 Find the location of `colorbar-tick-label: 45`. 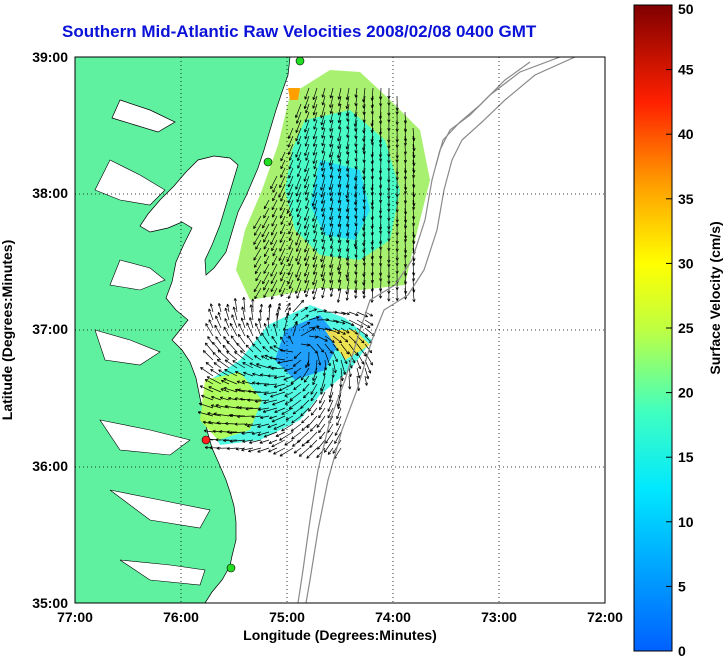

colorbar-tick-label: 45 is located at coordinates (686, 70).